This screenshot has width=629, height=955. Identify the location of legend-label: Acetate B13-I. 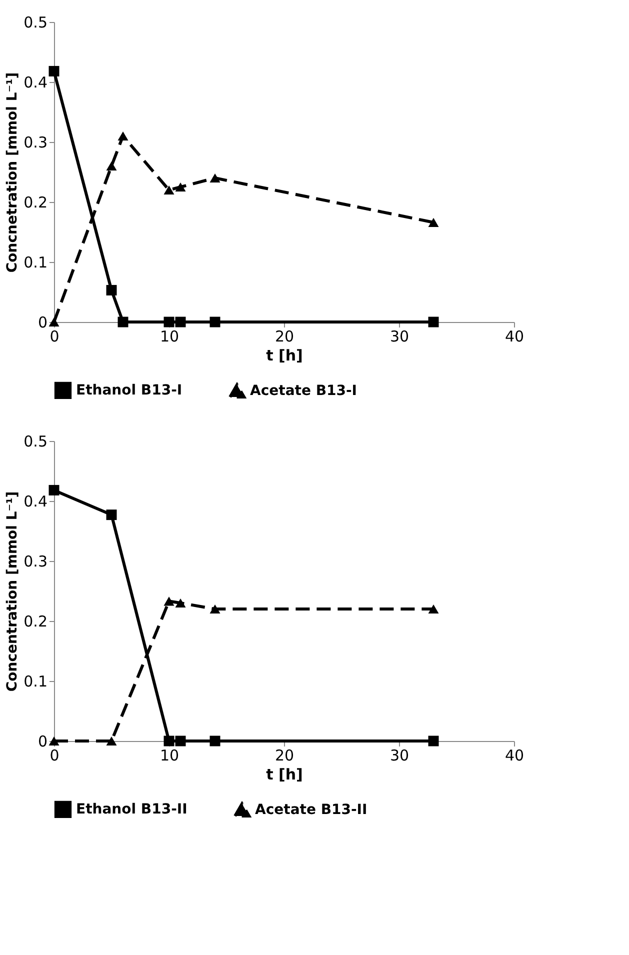
(304, 390).